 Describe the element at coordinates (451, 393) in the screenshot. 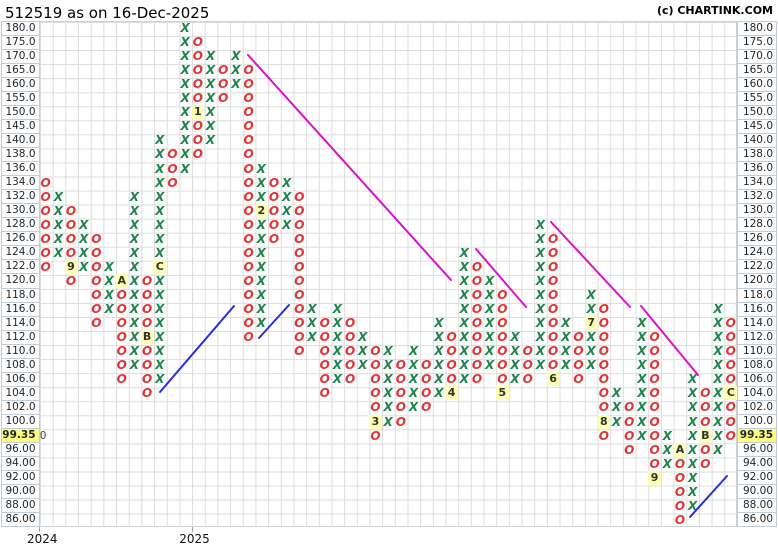

I see `month-marker: 4` at that location.